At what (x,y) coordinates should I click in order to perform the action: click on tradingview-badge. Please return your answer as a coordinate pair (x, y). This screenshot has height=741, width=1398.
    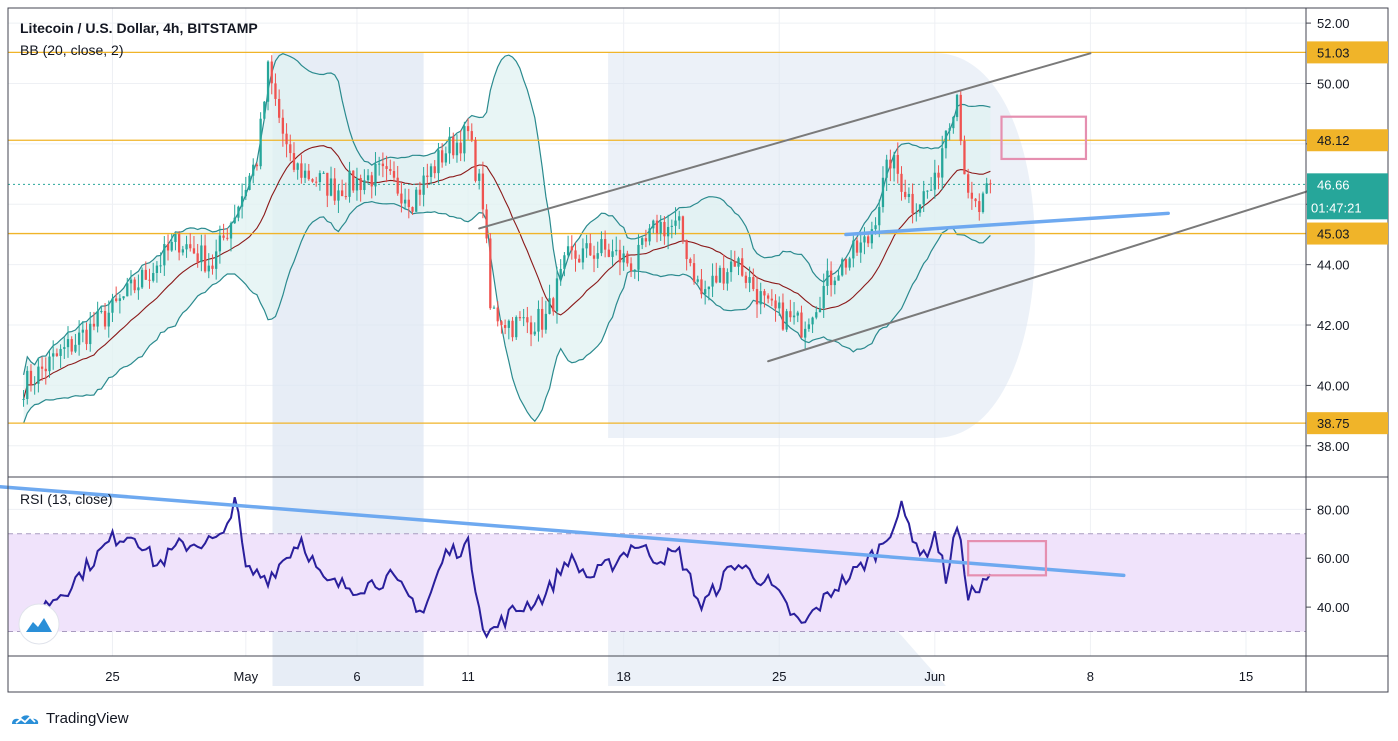
    Looking at the image, I should click on (39, 624).